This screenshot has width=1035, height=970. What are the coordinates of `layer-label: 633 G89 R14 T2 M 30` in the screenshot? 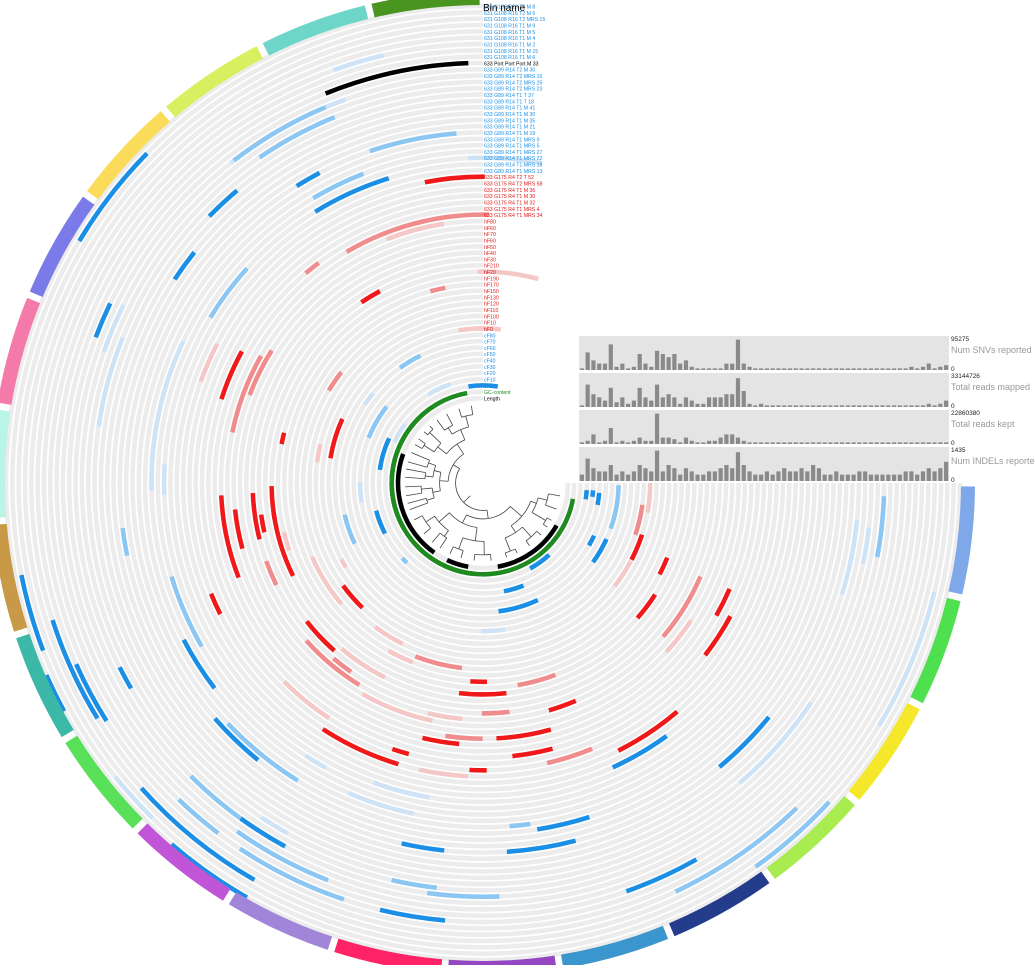 It's located at (509, 71).